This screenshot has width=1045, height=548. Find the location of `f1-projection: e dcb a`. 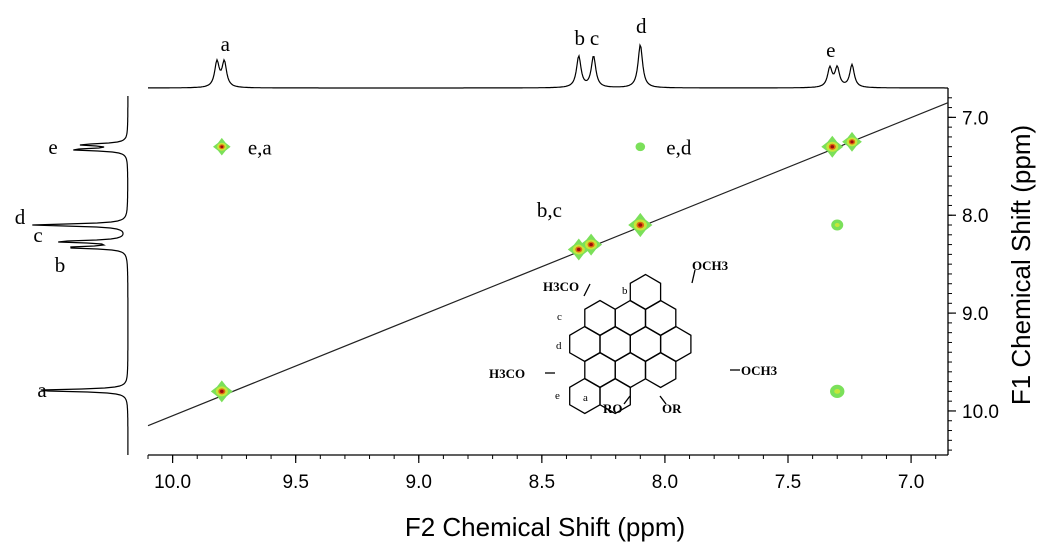

f1-projection: e dcb a is located at coordinates (72, 275).